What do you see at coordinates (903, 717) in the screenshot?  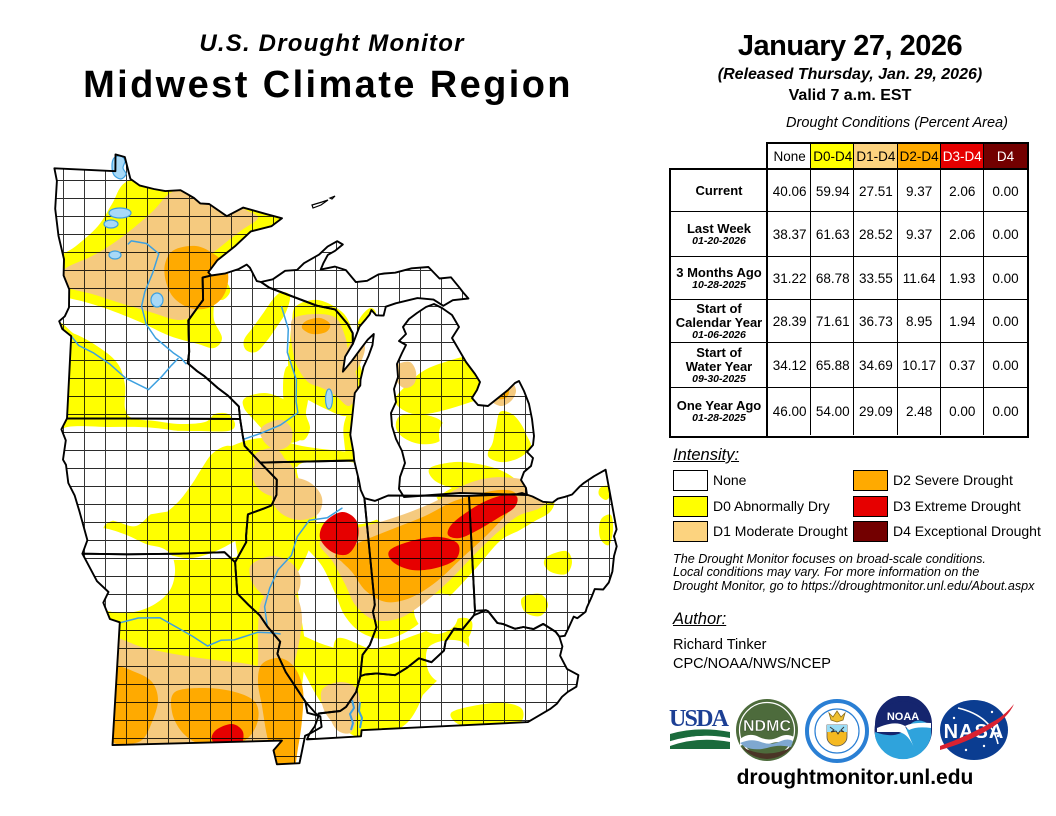 I see `svg-text: NOAA` at bounding box center [903, 717].